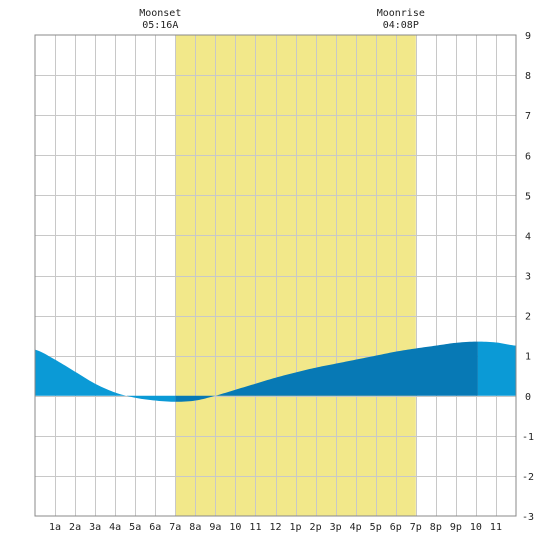  I want to click on y-tick-label: 3, so click(528, 277).